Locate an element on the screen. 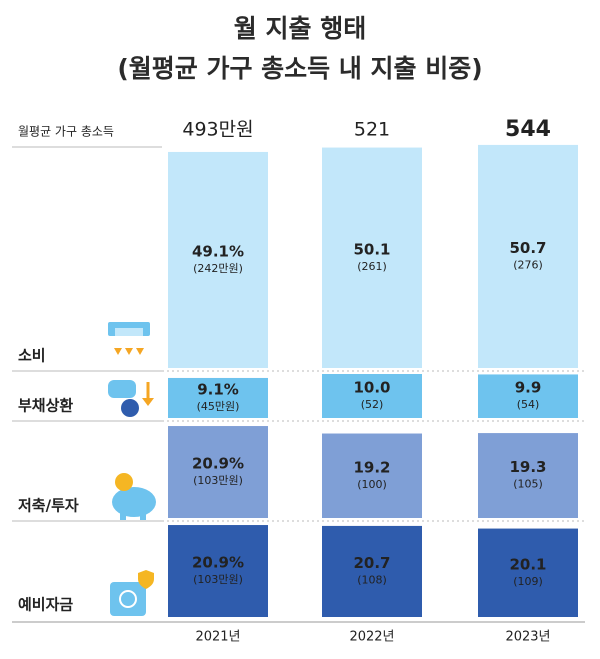 This screenshot has height=659, width=600. icon-reserve is located at coordinates (132, 593).